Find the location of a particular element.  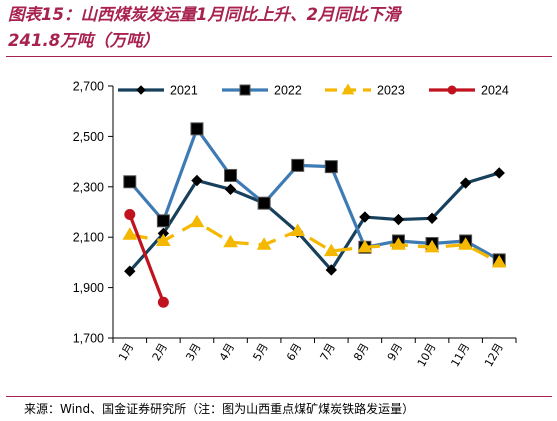

legend-label: 2021 is located at coordinates (184, 91).